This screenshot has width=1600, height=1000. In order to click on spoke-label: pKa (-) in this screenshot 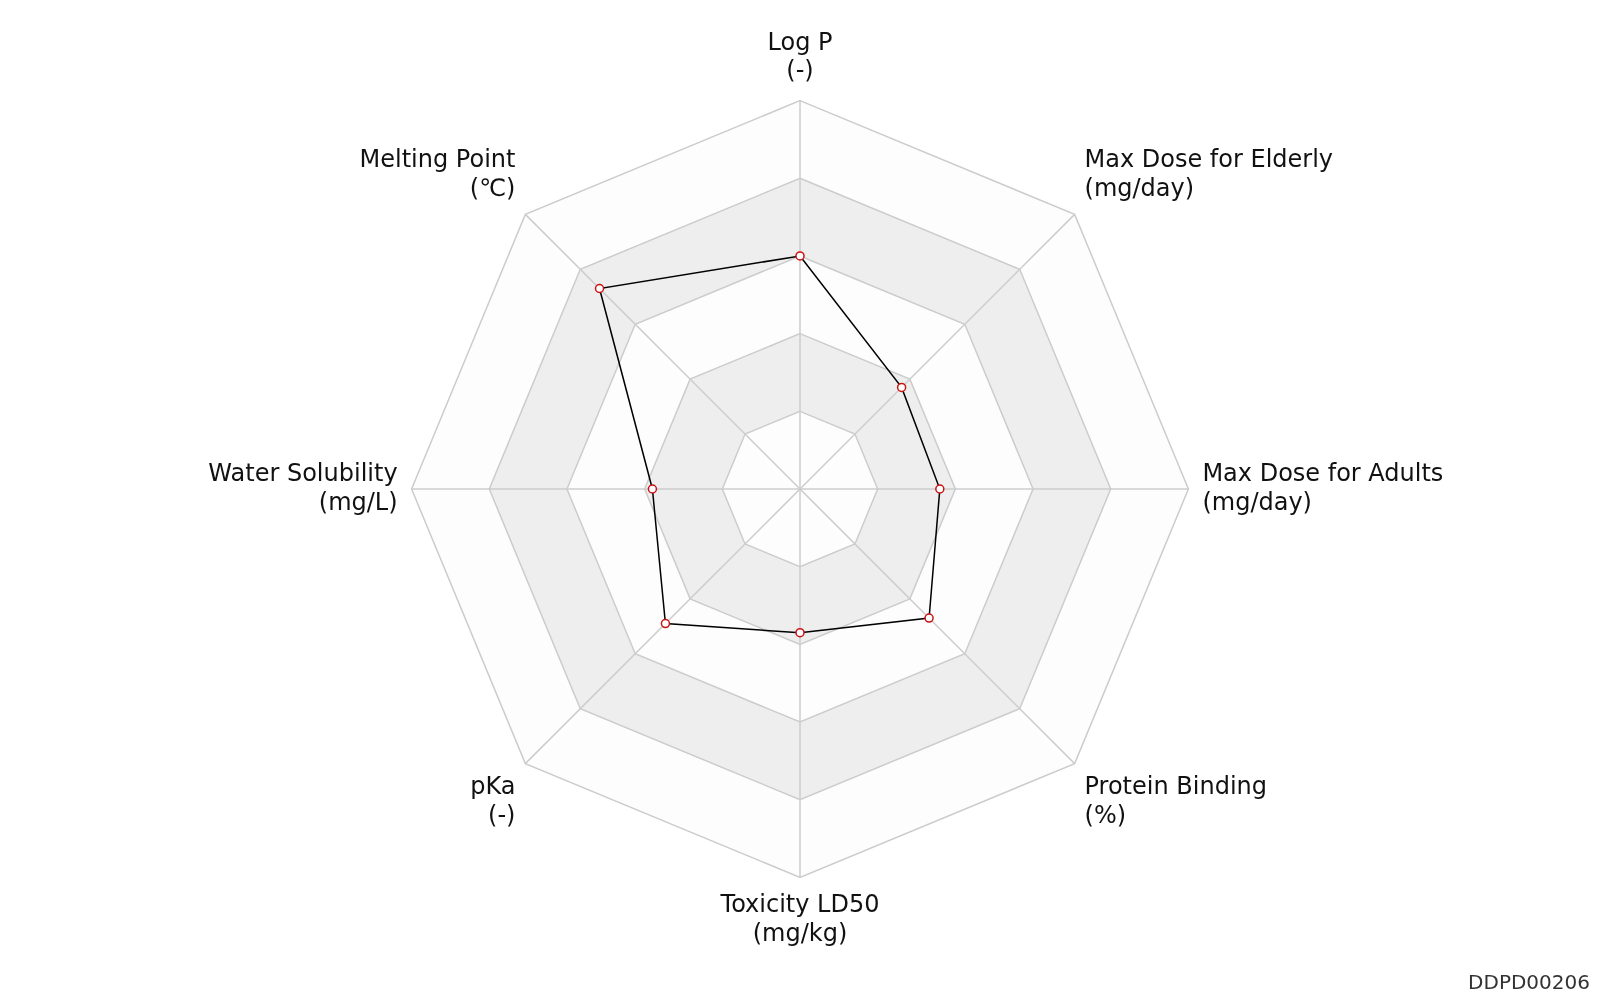, I will do `click(493, 800)`.